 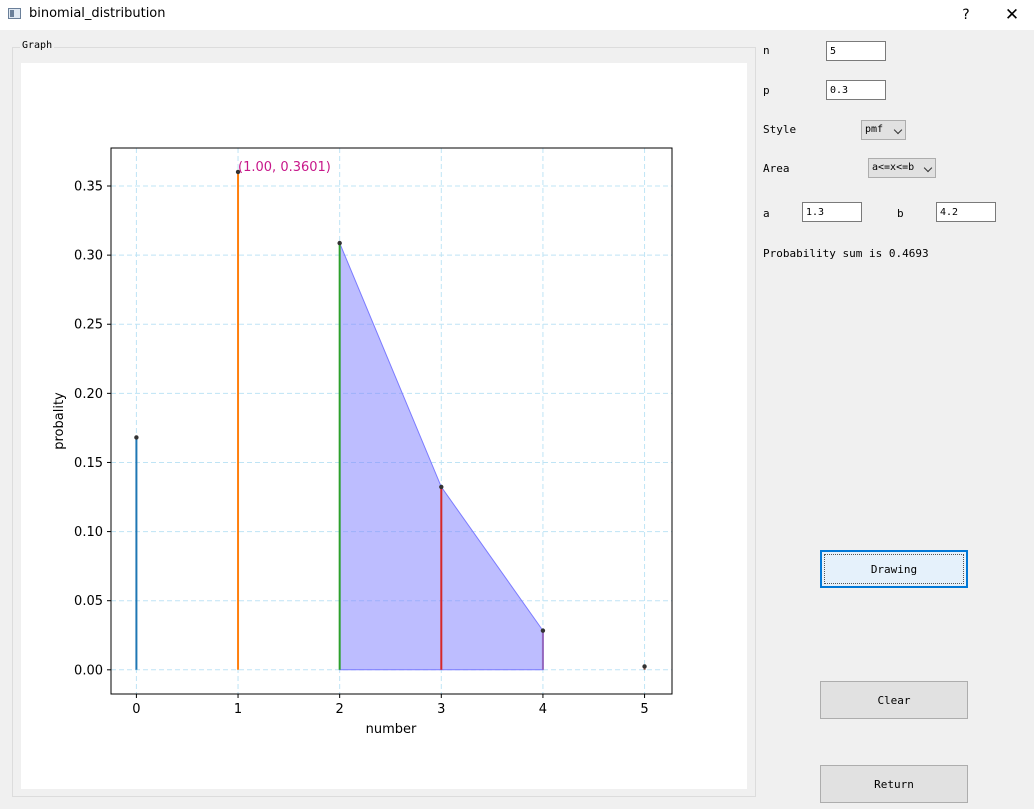 What do you see at coordinates (441, 709) in the screenshot?
I see `x-tick-label: 3` at bounding box center [441, 709].